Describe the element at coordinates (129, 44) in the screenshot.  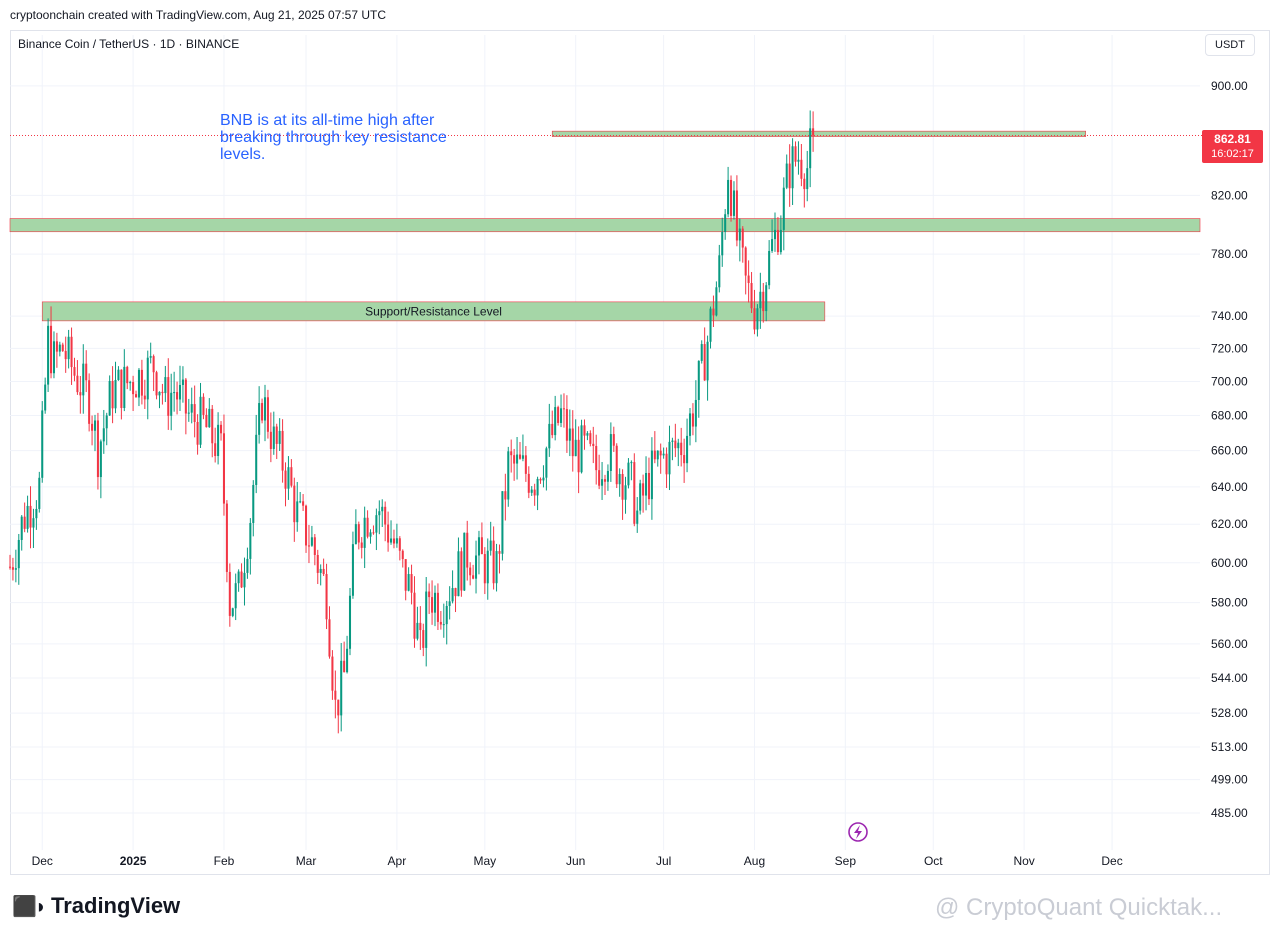
I see `symbol-line: Binance Coin / TetherUS · 1D · BINANCE` at that location.